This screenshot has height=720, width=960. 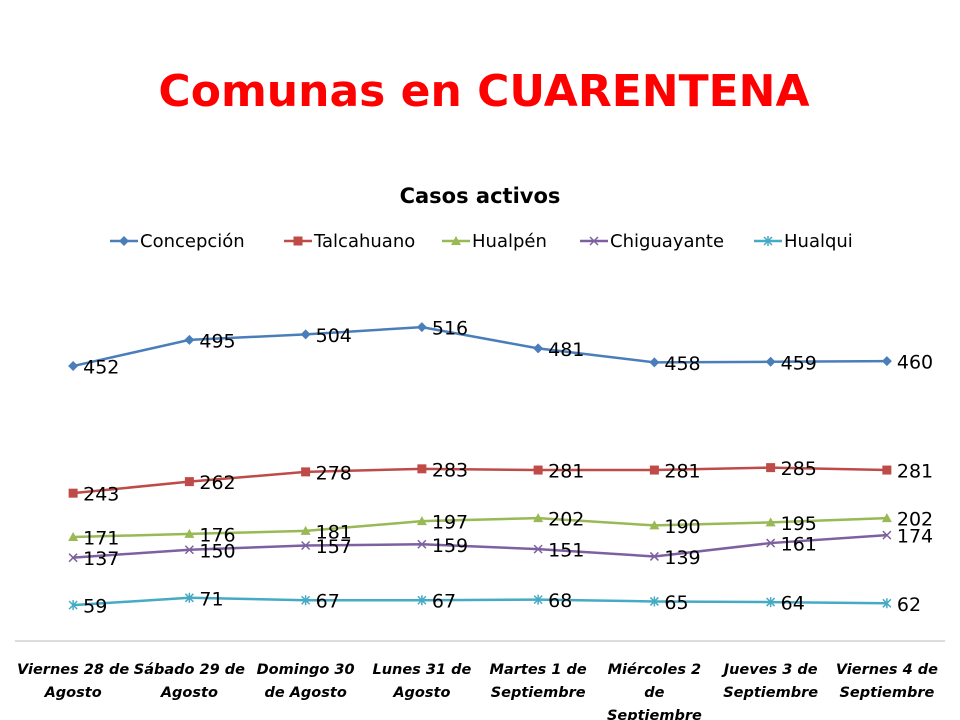 What do you see at coordinates (364, 241) in the screenshot?
I see `legend-label: Talcahuano` at bounding box center [364, 241].